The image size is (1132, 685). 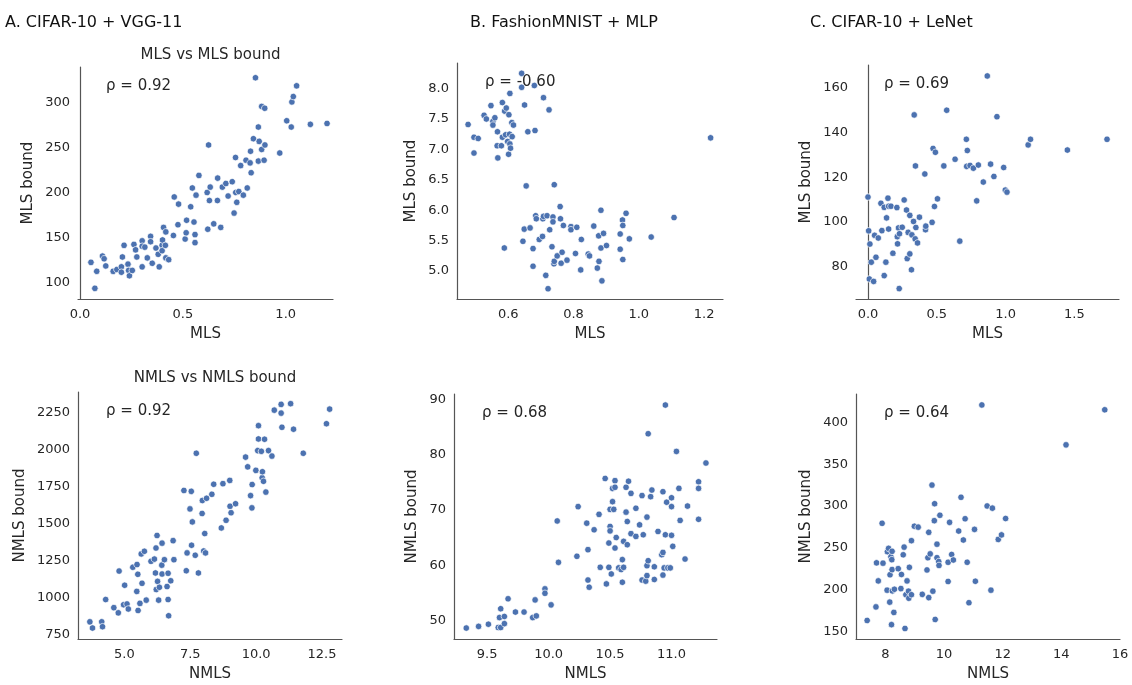 I want to click on y-tick-label: 120, so click(x=835, y=176).